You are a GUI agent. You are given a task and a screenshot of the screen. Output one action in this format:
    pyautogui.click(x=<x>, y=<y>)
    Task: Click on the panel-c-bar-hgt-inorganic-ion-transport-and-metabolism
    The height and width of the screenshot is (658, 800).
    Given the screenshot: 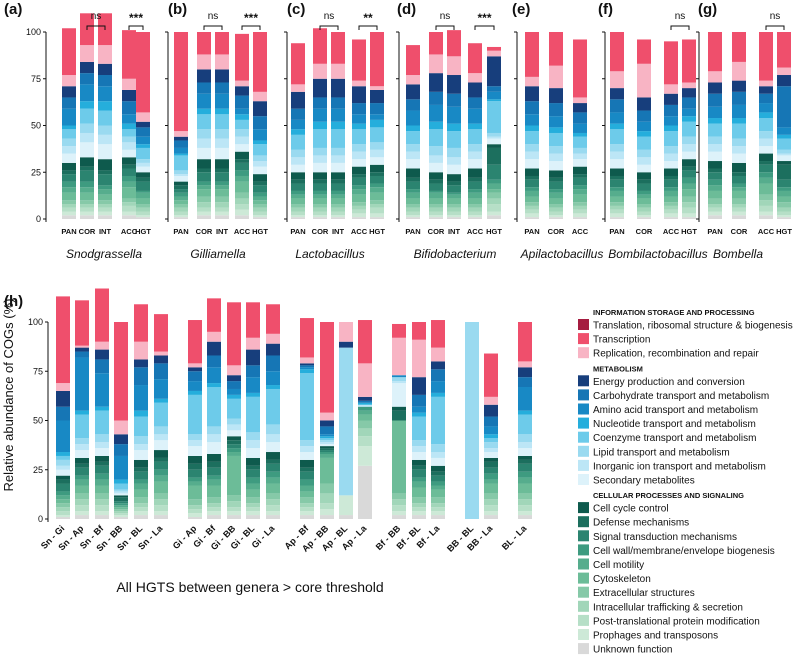 What is the action you would take?
    pyautogui.click(x=377, y=153)
    